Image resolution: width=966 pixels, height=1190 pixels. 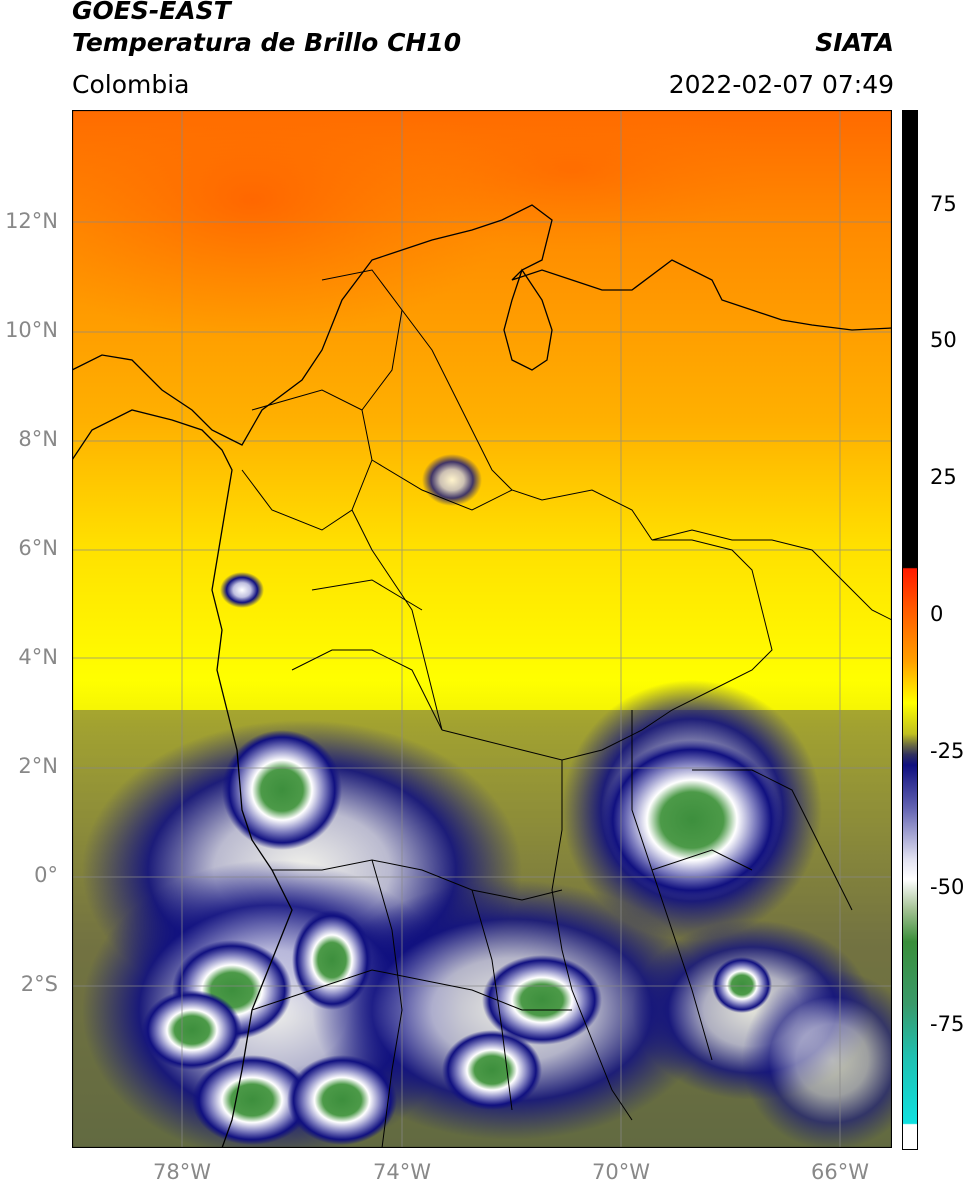 I want to click on title-satellite: GOES-EAST, so click(x=151, y=12).